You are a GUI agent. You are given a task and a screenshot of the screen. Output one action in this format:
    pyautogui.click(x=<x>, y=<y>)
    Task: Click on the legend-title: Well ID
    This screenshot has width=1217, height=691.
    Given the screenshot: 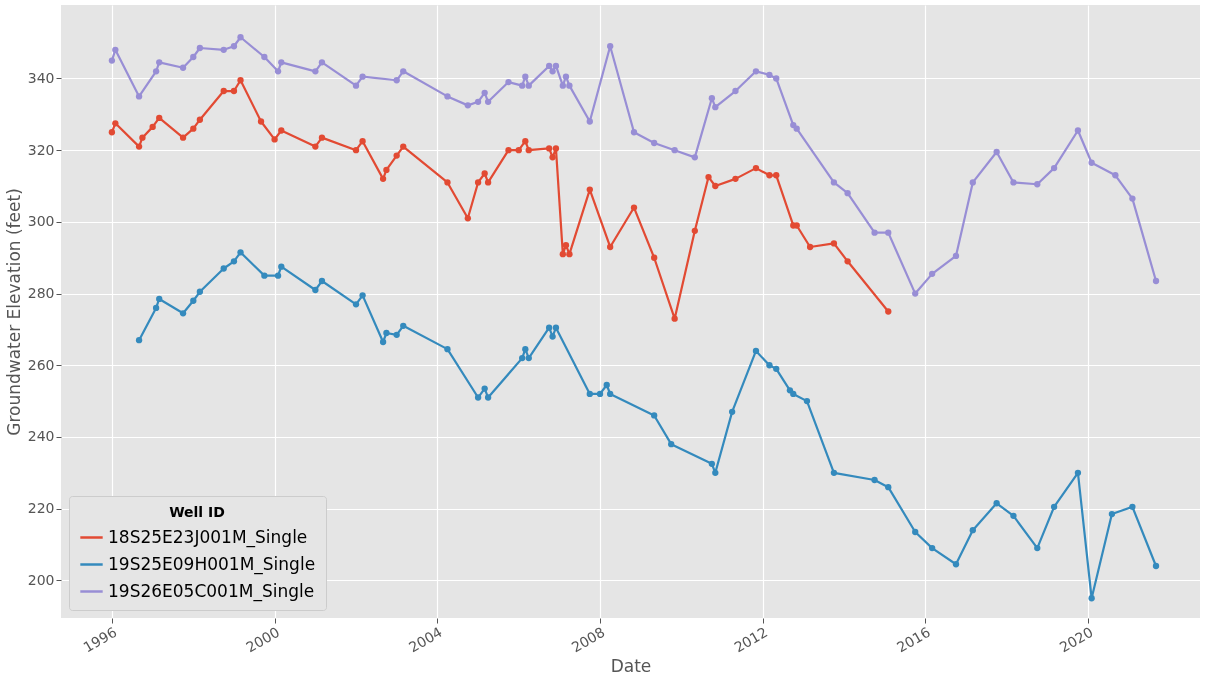 What is the action you would take?
    pyautogui.click(x=197, y=512)
    